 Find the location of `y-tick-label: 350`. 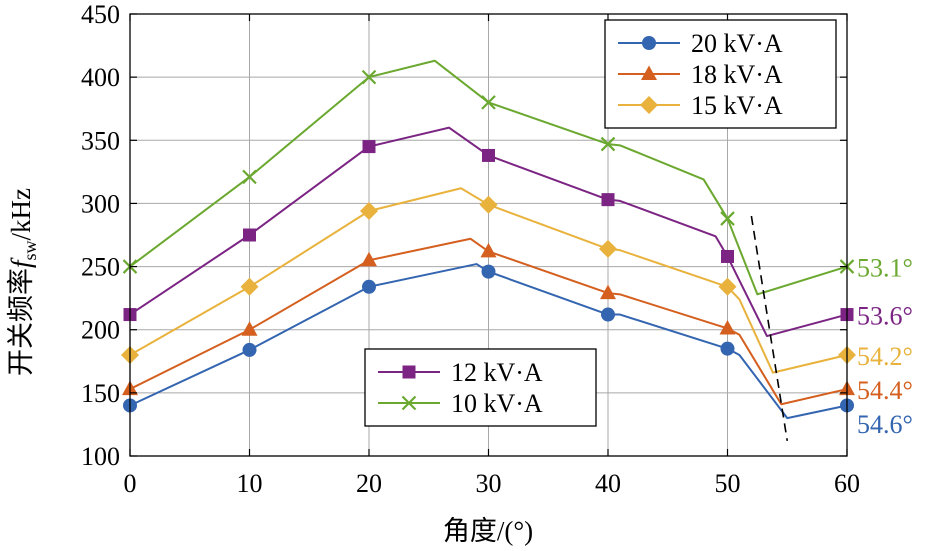

y-tick-label: 350 is located at coordinates (100, 140).